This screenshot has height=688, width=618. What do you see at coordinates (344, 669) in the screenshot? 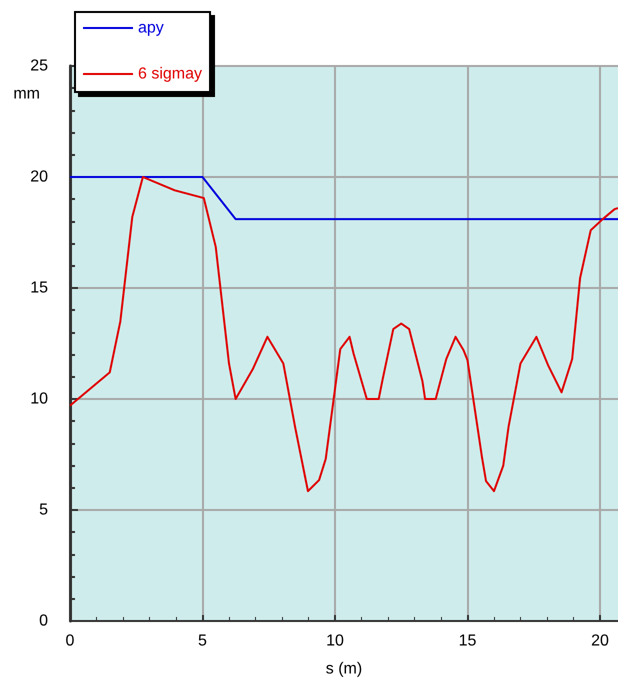
I see `x-axis-title: s (m)` at bounding box center [344, 669].